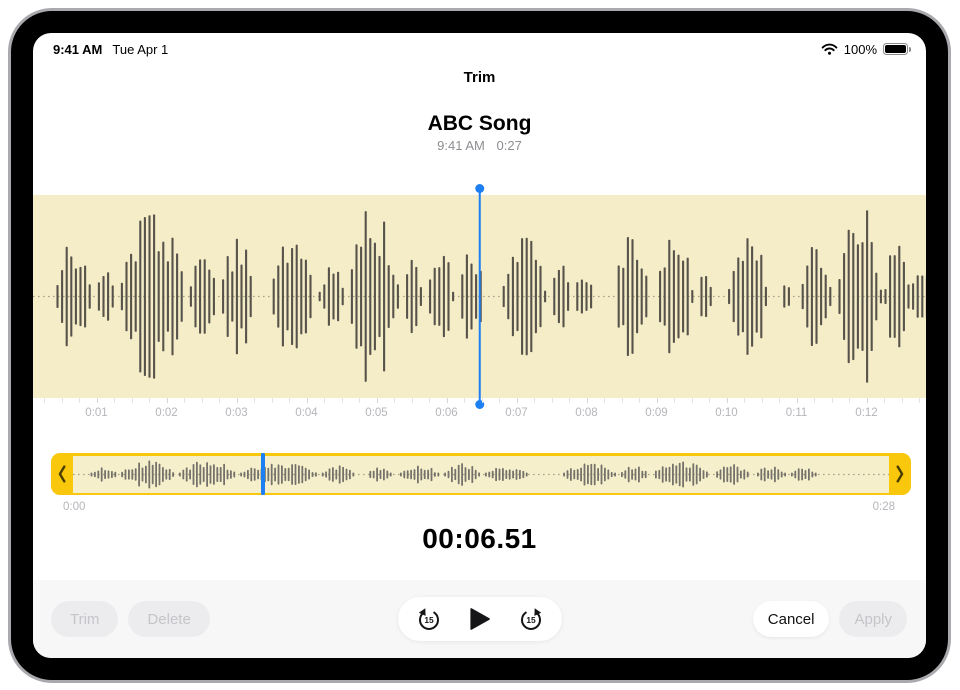 This screenshot has width=960, height=690. Describe the element at coordinates (140, 49) in the screenshot. I see `status-date: Tue Apr 1` at that location.